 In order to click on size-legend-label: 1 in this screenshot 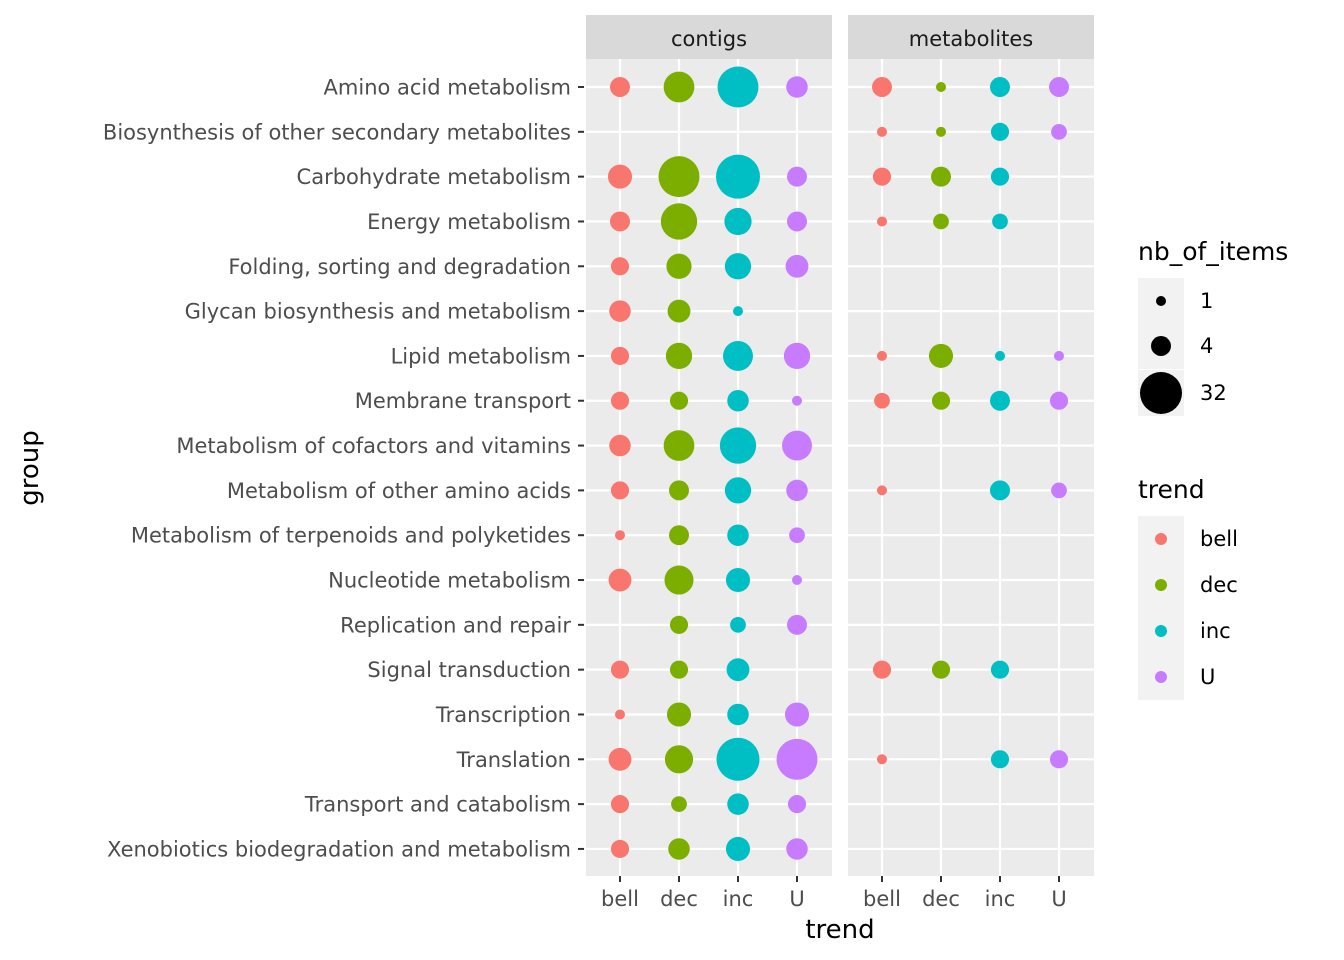, I will do `click(1206, 301)`.